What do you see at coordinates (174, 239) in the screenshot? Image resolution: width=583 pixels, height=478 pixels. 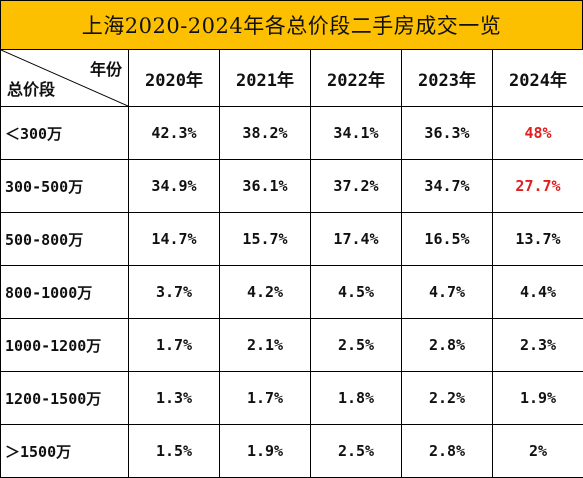 I see `share-value: 14.7%` at bounding box center [174, 239].